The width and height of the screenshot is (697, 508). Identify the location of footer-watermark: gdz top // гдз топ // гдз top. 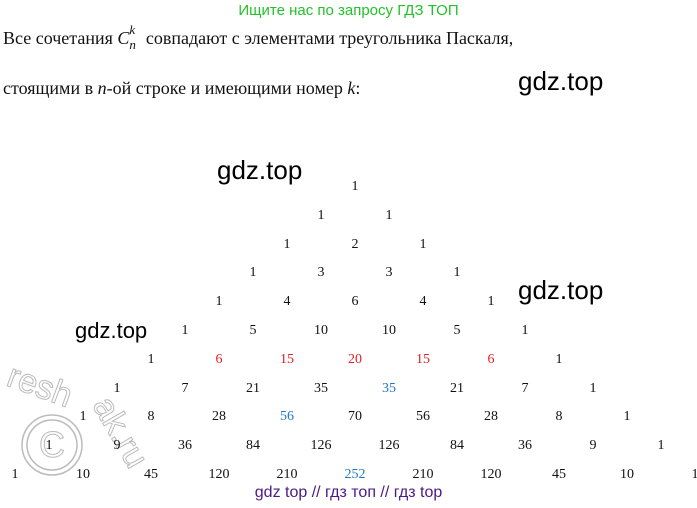
(348, 492).